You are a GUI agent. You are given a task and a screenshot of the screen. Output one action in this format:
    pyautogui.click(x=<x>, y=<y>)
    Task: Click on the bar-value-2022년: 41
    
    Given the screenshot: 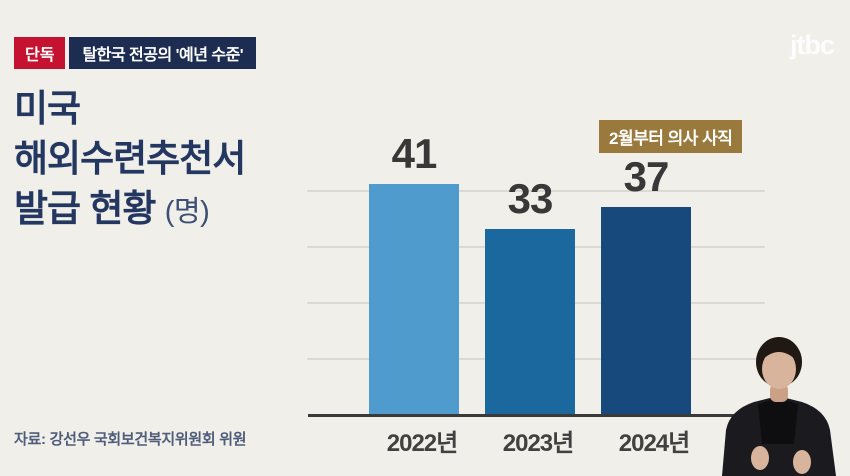 What is the action you would take?
    pyautogui.click(x=414, y=153)
    